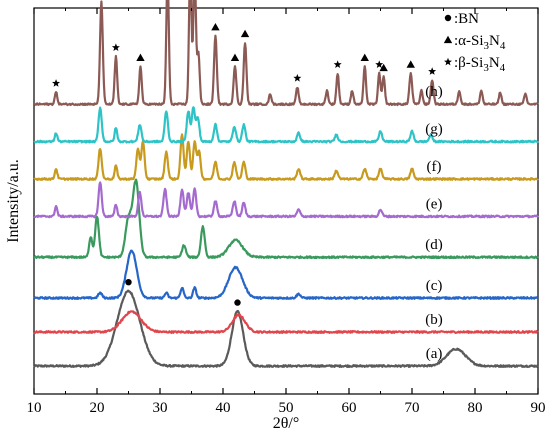  What do you see at coordinates (480, 64) in the screenshot?
I see `legend-label-2: :β-Si3N4` at bounding box center [480, 64].